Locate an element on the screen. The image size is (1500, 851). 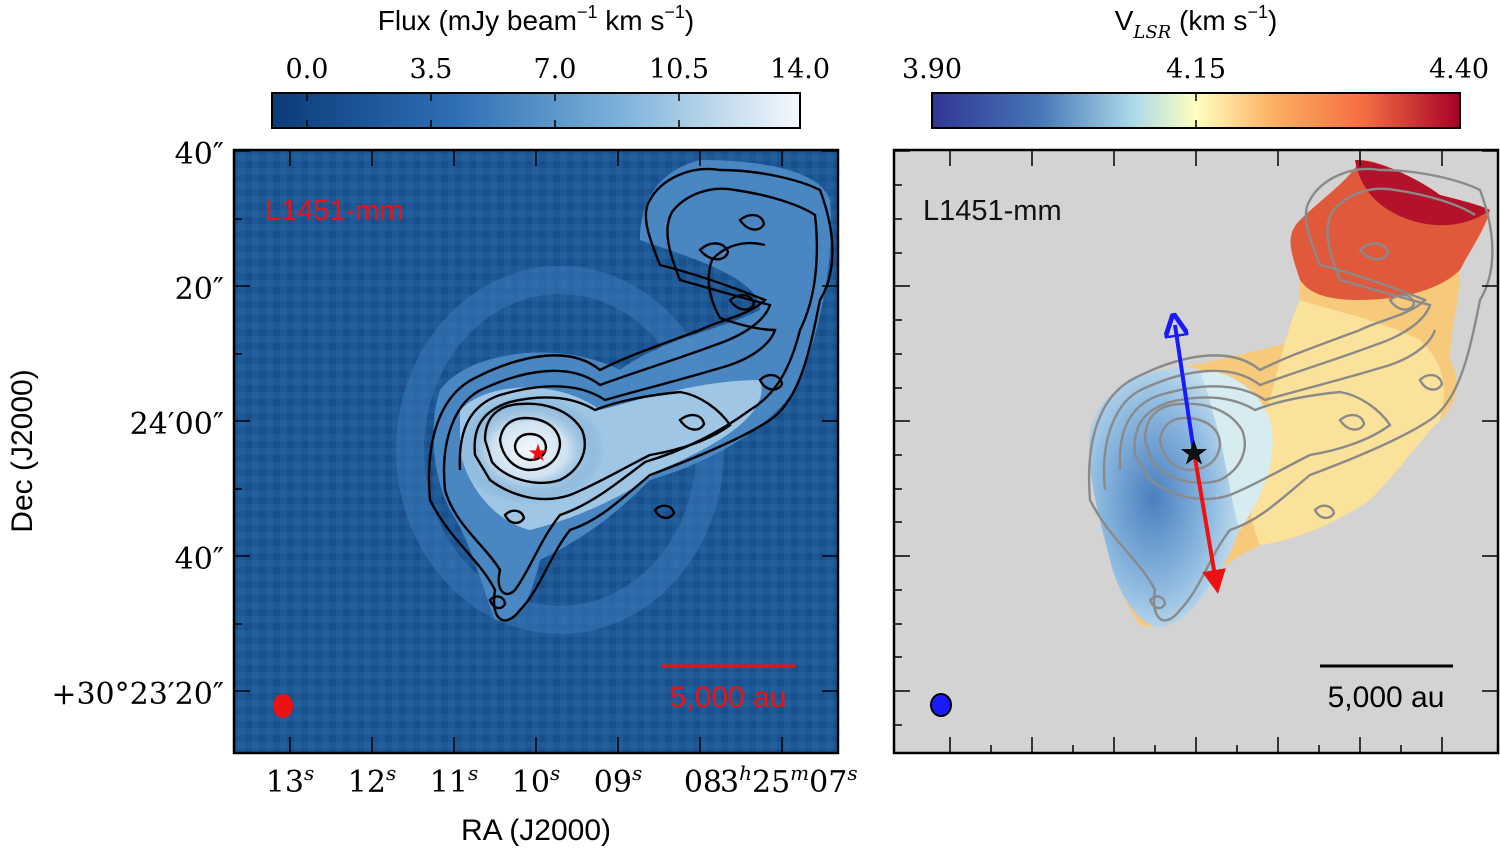
left-x-tick-label: 10s is located at coordinates (536, 780).